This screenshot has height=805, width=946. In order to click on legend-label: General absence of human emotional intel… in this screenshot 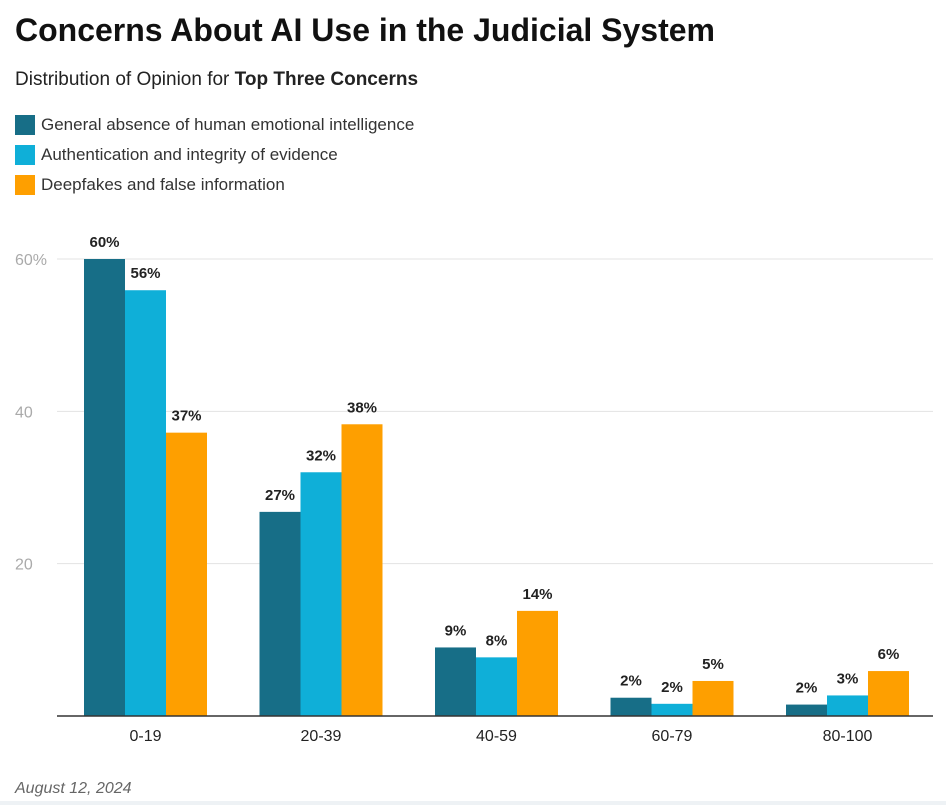, I will do `click(228, 124)`.